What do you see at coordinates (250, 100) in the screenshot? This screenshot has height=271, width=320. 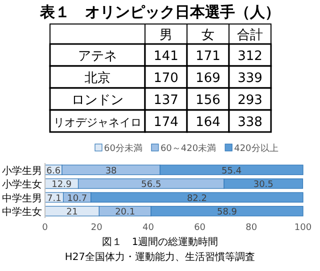 I see `data-label: 293` at bounding box center [250, 100].